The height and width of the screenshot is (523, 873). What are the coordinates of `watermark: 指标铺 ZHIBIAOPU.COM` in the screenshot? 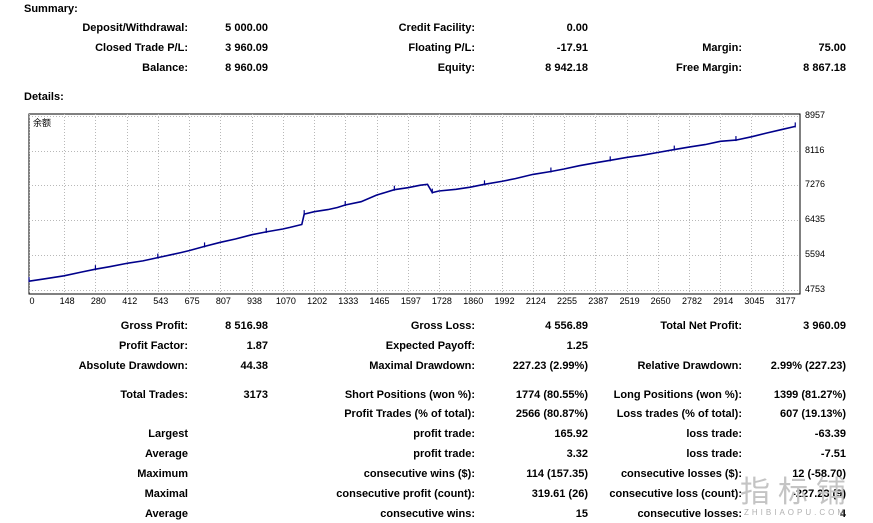 It's located at (805, 500).